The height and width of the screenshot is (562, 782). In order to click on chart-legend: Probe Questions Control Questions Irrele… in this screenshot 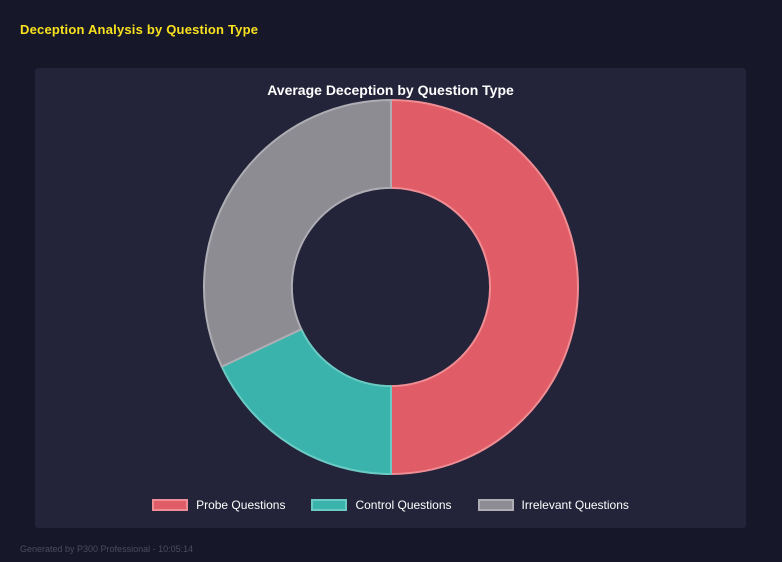, I will do `click(390, 505)`.